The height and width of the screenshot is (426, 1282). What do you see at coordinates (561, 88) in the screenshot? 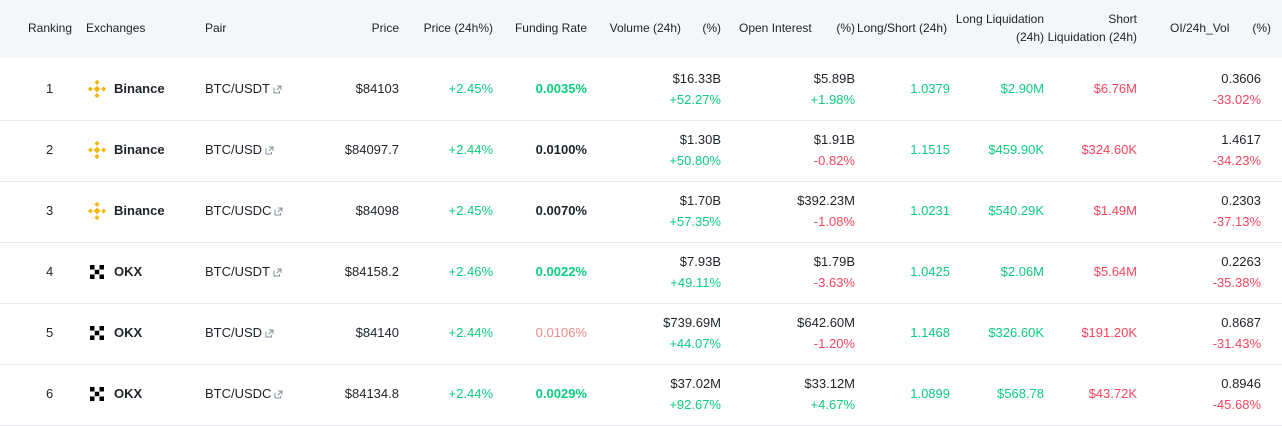
I see `funding-rate: 0.0035%` at bounding box center [561, 88].